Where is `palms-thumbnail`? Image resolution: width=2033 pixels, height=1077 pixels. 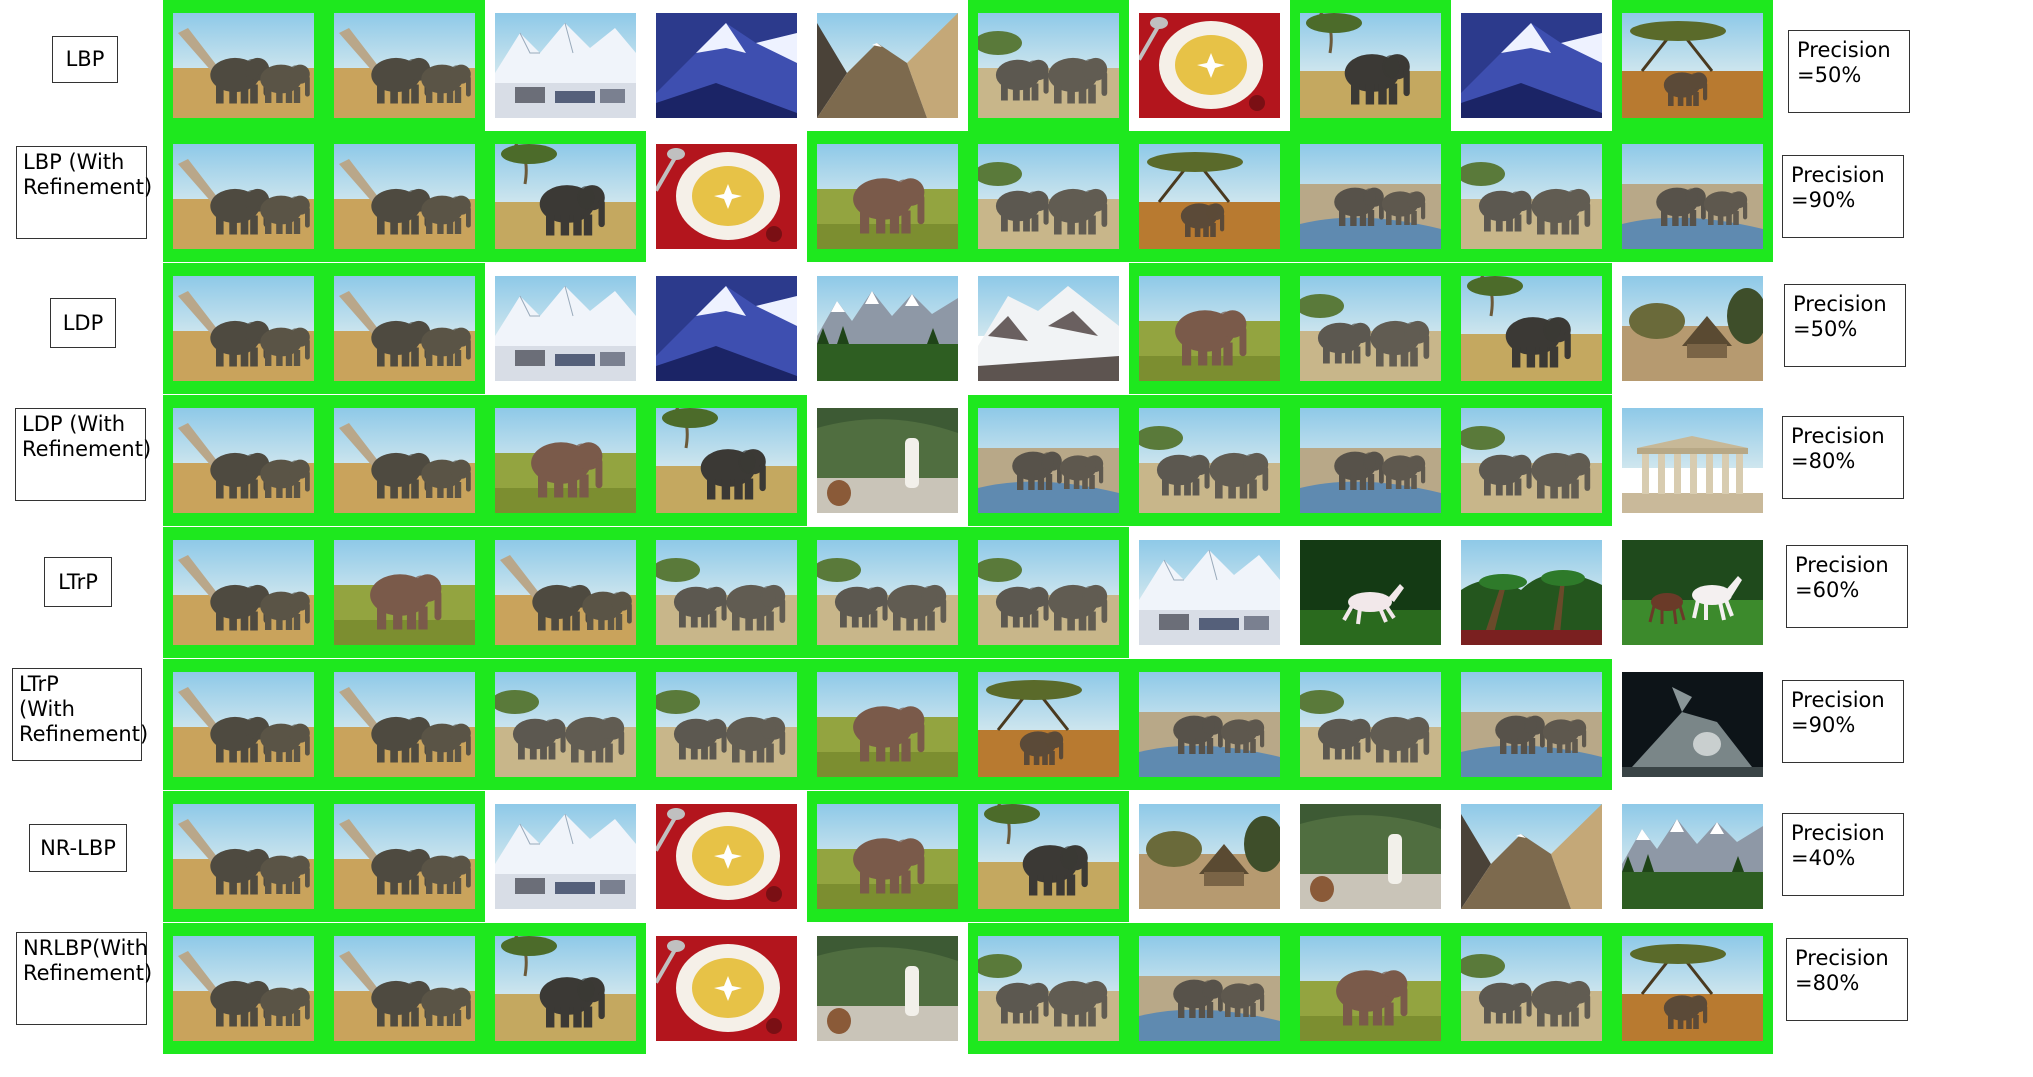
palms-thumbnail is located at coordinates (1531, 592).